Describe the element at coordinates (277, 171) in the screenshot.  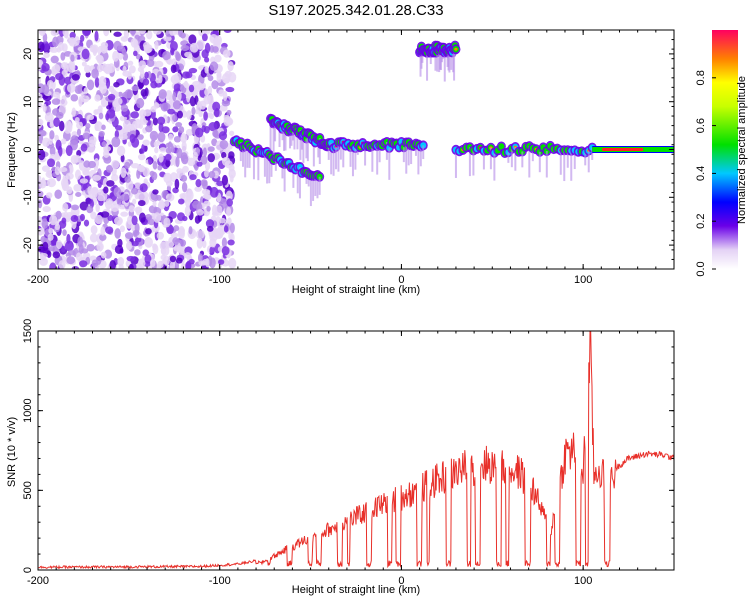
I see `tone-segment-a` at that location.